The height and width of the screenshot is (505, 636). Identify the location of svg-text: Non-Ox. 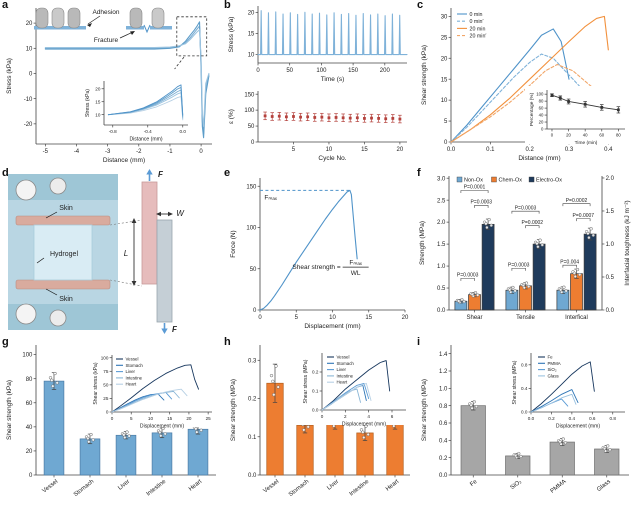
(473, 181).